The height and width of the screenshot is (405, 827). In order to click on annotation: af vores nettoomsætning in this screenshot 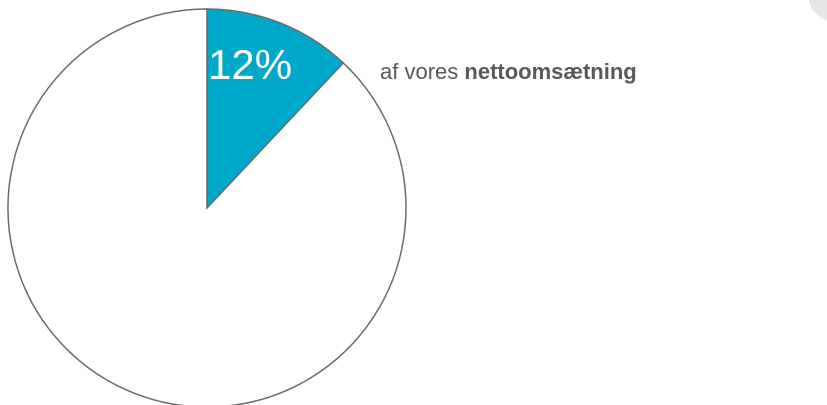, I will do `click(508, 71)`.